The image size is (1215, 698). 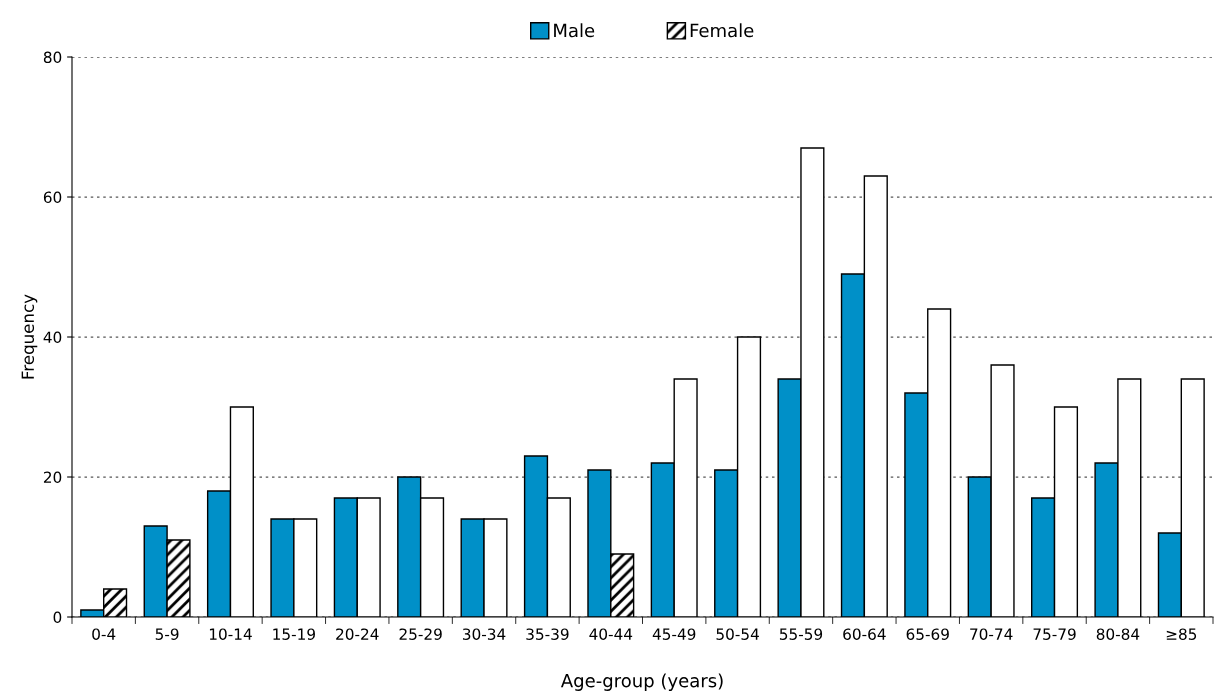 I want to click on x-tick-label: 5-9, so click(x=167, y=634).